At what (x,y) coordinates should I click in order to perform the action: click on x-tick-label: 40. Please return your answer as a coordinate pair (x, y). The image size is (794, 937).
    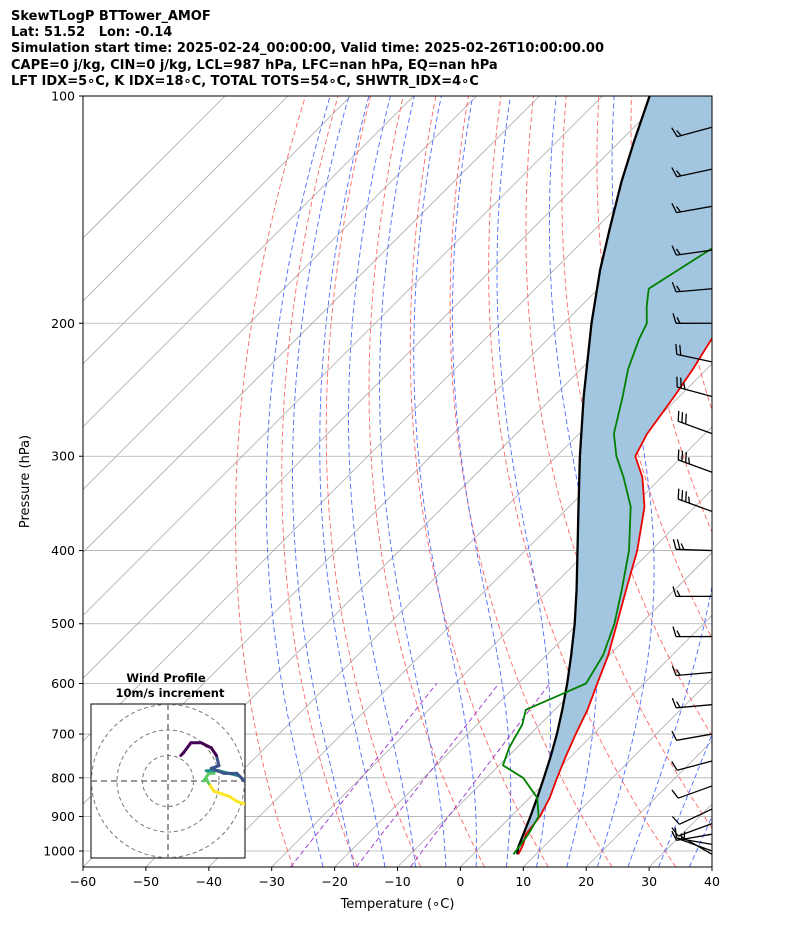
    Looking at the image, I should click on (712, 881).